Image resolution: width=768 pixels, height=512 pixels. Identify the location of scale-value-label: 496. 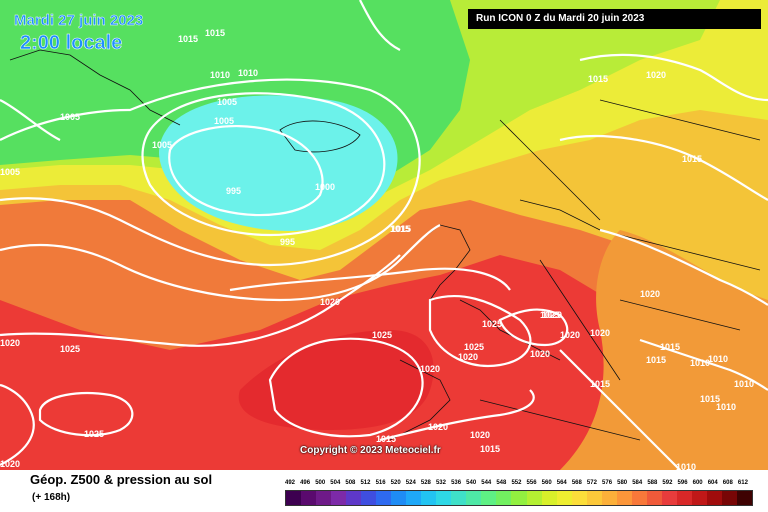
(305, 483).